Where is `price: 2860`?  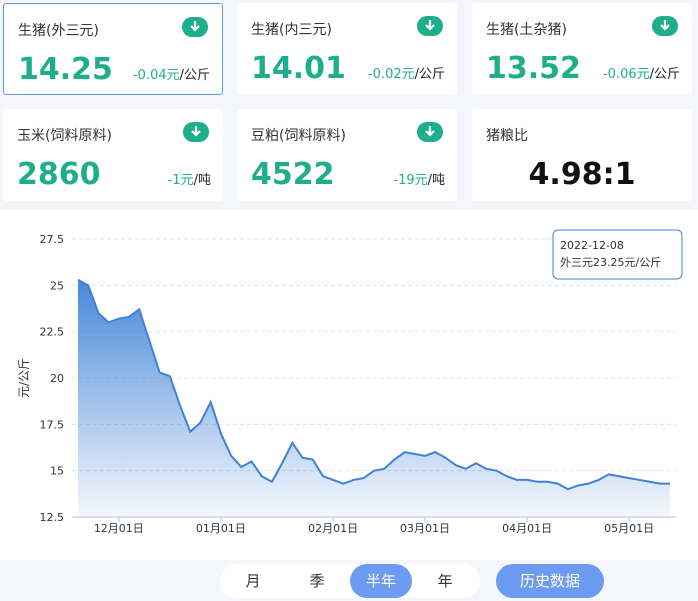 price: 2860 is located at coordinates (59, 174).